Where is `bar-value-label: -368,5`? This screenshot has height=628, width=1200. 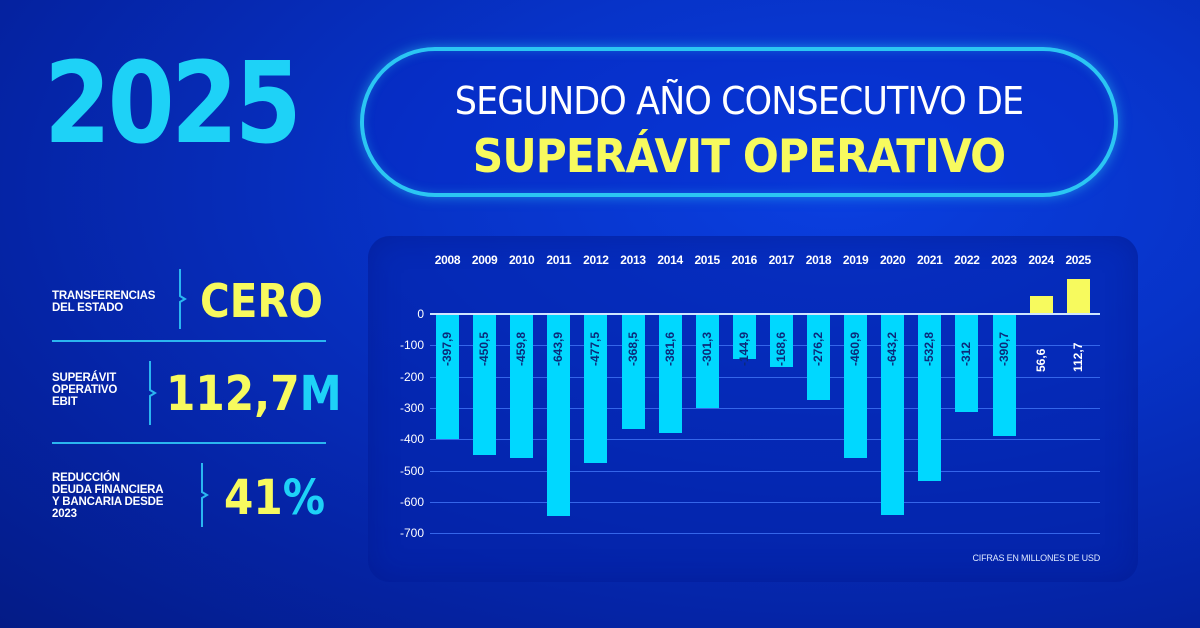
bar-value-label: -368,5 is located at coordinates (632, 348).